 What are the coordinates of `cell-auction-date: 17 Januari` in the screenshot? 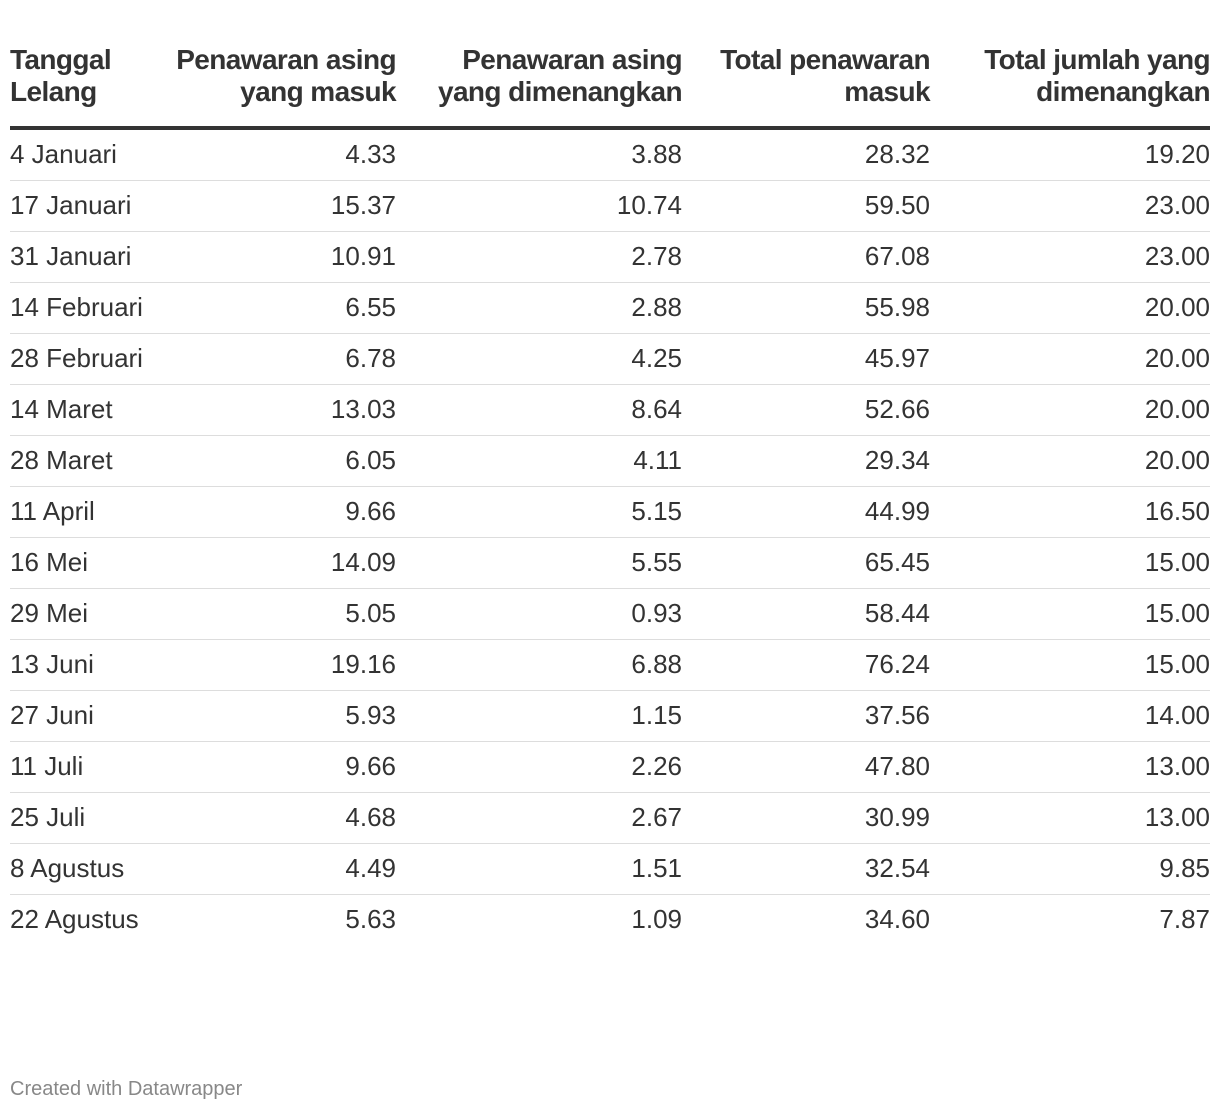 It's located at (89, 206).